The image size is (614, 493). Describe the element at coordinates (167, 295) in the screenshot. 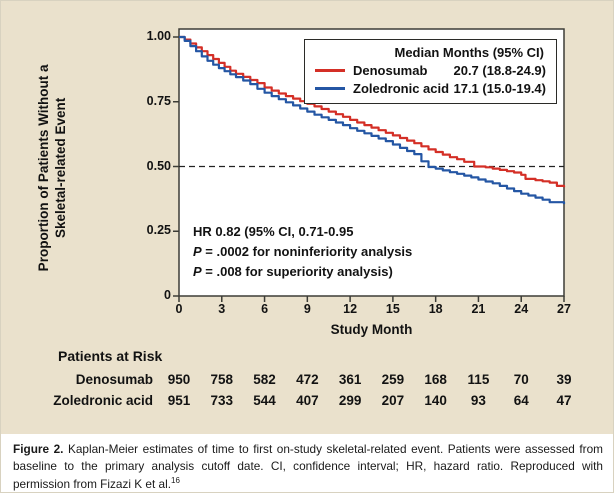

I see `y-tick-label: 0` at that location.